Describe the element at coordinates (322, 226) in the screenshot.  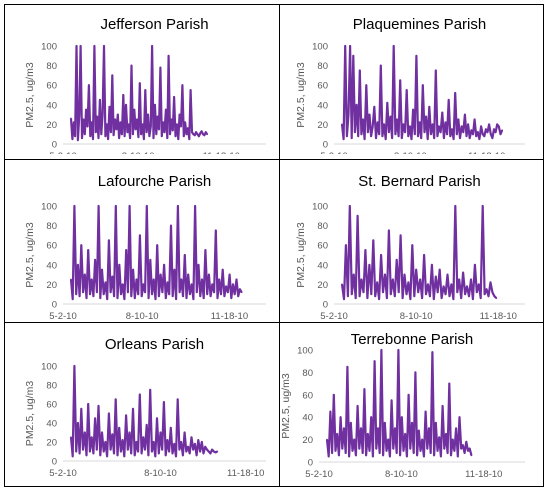
I see `y-tick-label: 80` at that location.